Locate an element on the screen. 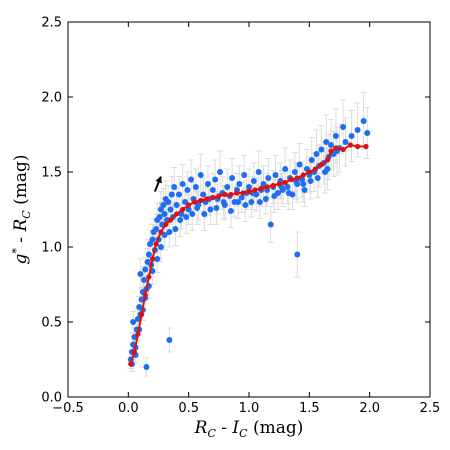  arrow-layer is located at coordinates (157, 184).